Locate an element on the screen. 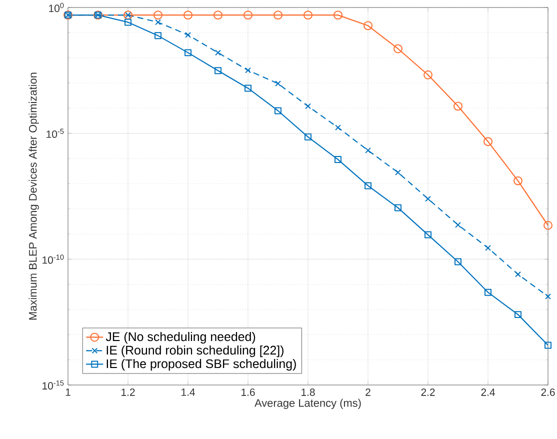 Image resolution: width=557 pixels, height=439 pixels. x-tick-label: 2 is located at coordinates (368, 392).